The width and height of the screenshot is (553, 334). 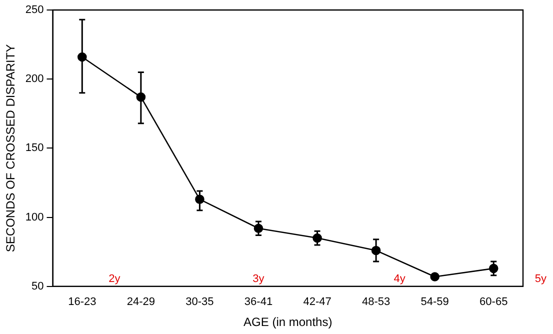 I want to click on x-axis-title: AGE (in months), so click(x=288, y=322).